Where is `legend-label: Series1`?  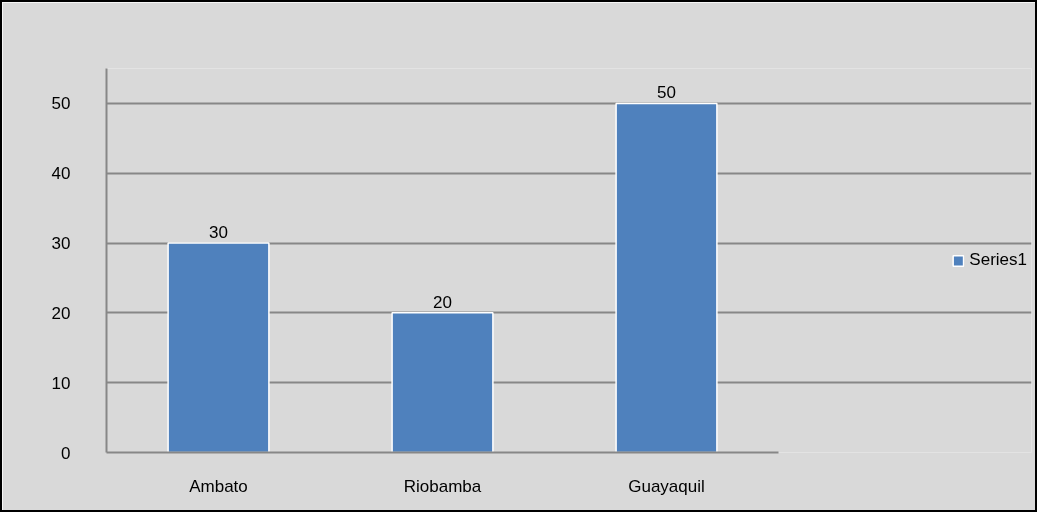 legend-label: Series1 is located at coordinates (998, 260).